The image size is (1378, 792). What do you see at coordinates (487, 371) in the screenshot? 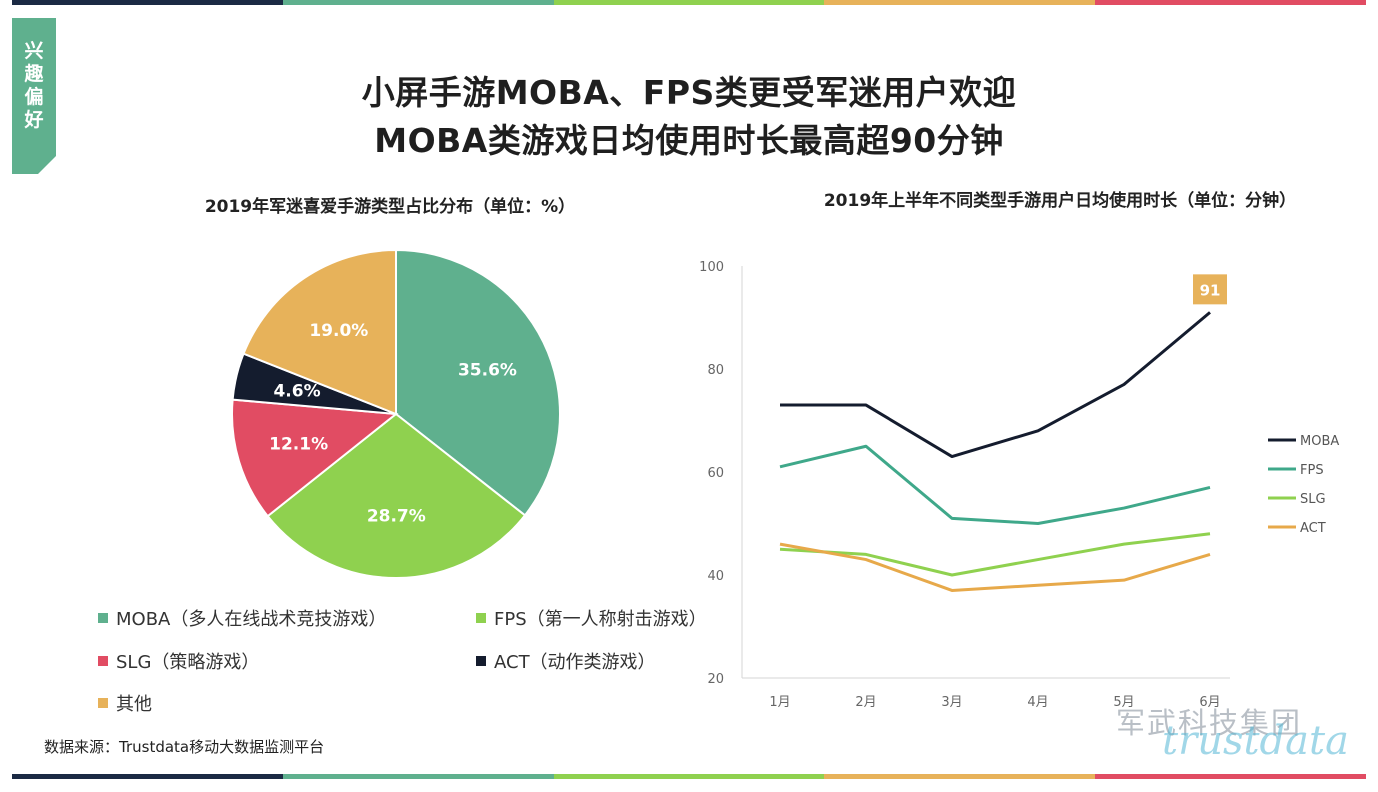
I see `pie-slice-label: 35.6%` at bounding box center [487, 371].